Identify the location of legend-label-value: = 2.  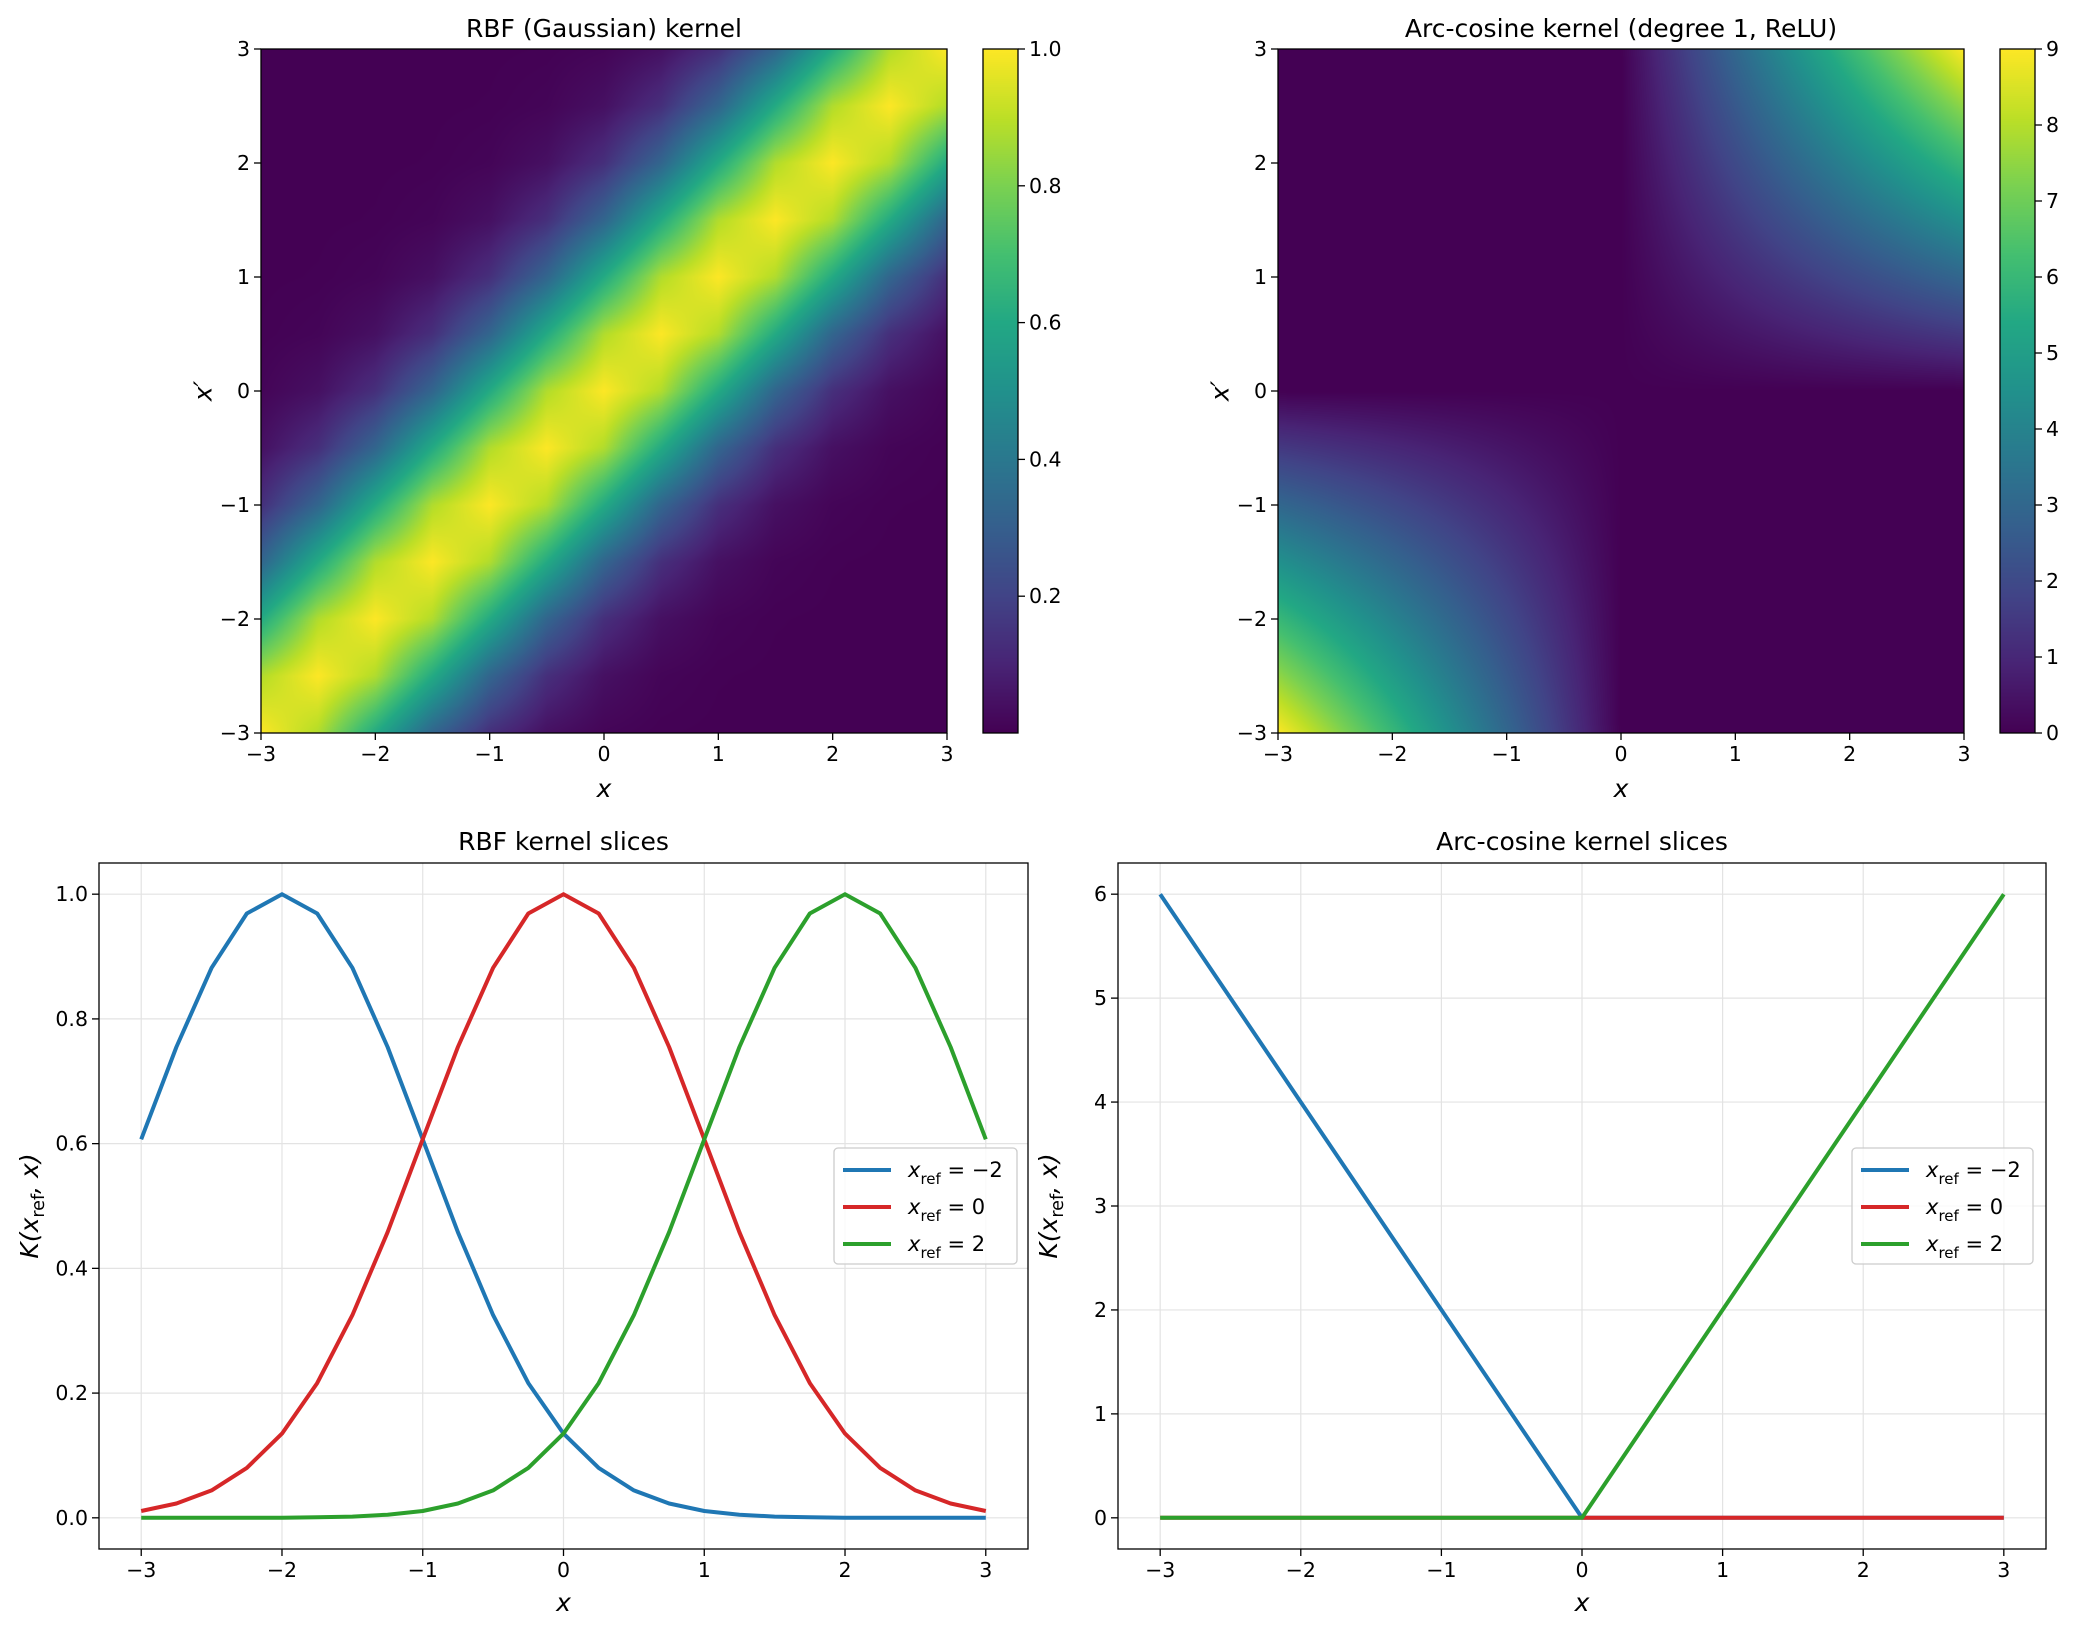
(963, 1244).